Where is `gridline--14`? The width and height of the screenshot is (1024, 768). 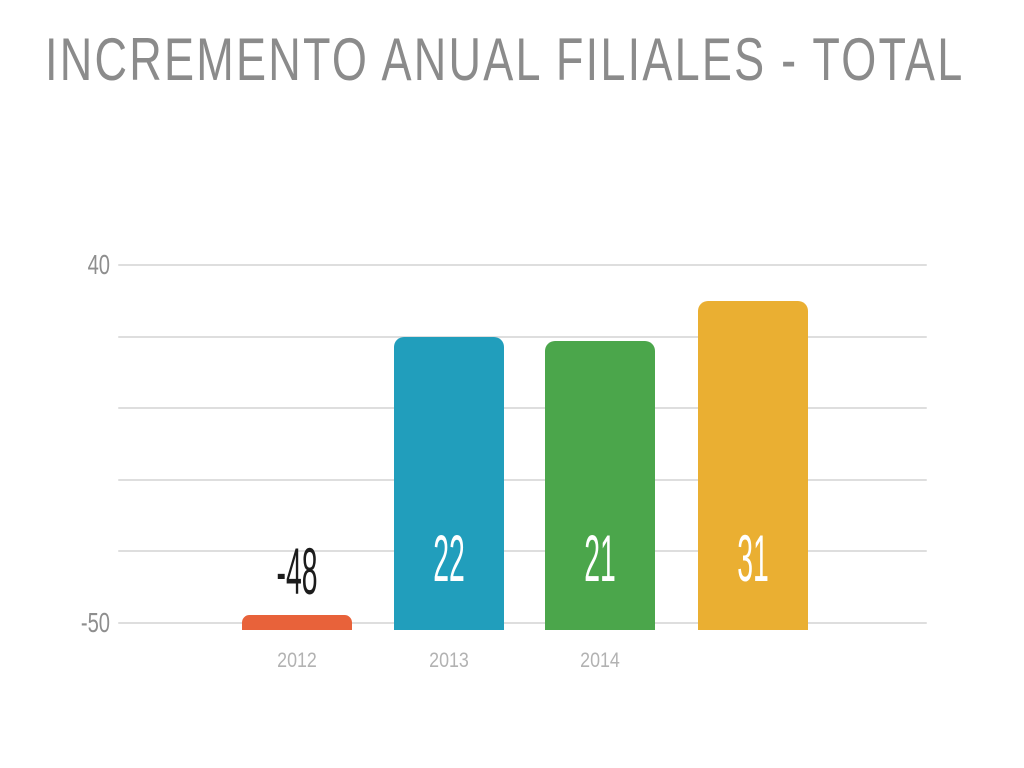 gridline--14 is located at coordinates (522, 479).